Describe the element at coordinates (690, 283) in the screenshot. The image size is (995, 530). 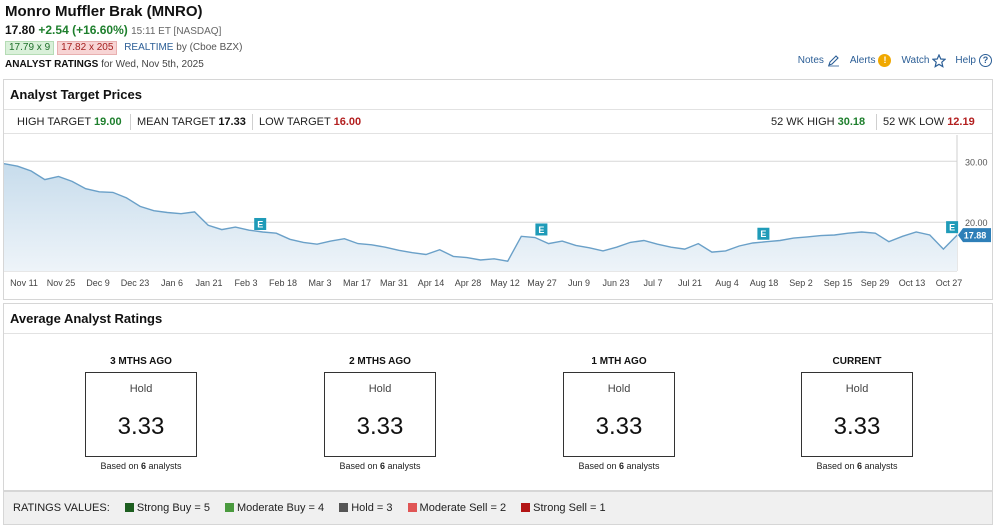
I see `x-tick-label: Jul 21` at that location.